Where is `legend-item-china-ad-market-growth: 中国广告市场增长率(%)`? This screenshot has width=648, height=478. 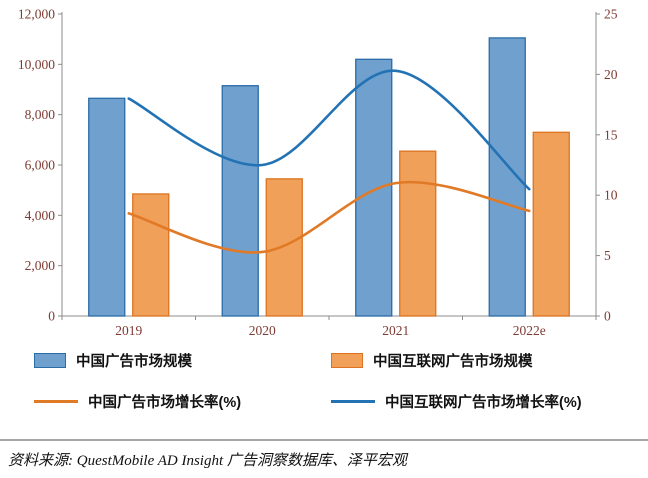
legend-item-china-ad-market-growth: 中国广告市场增长率(%) is located at coordinates (182, 401).